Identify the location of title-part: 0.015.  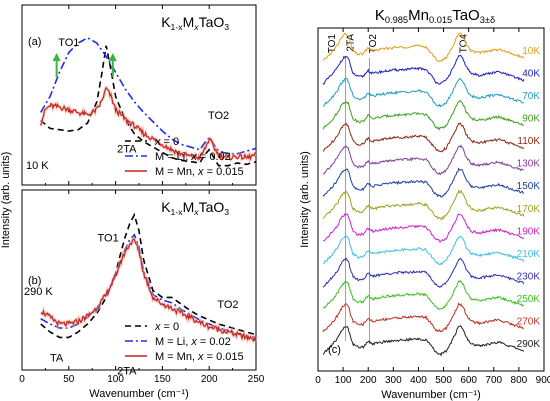
(440, 20).